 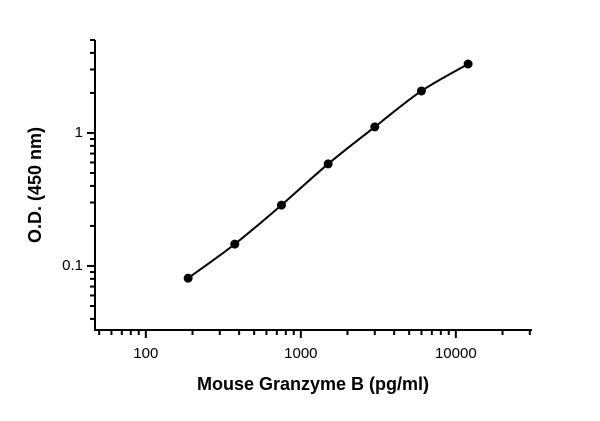 I want to click on y-axis-title: O.D. (450 nm), so click(x=35, y=185).